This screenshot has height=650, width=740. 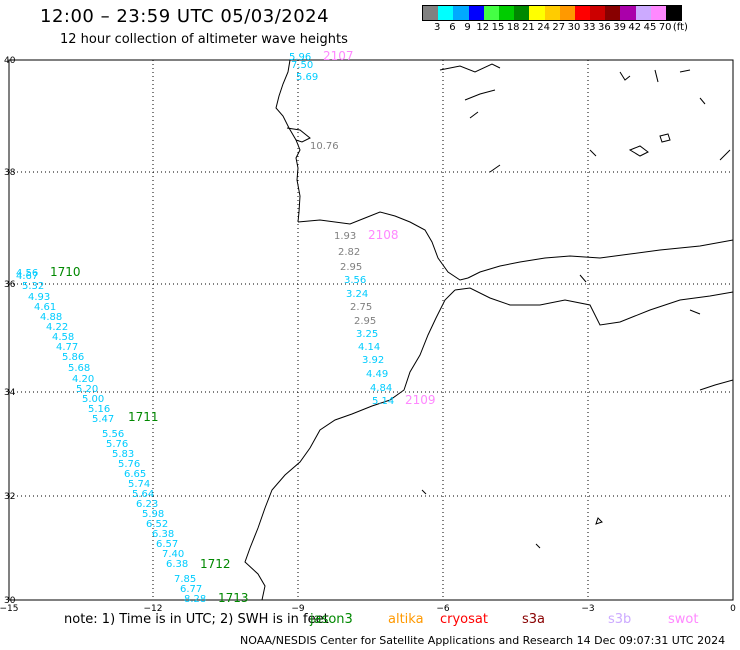 I want to click on colorbar: 3 6 9 12 15 18 21 24 27 30 33 36 39 42 45 70 (ft), so click(x=555, y=20).